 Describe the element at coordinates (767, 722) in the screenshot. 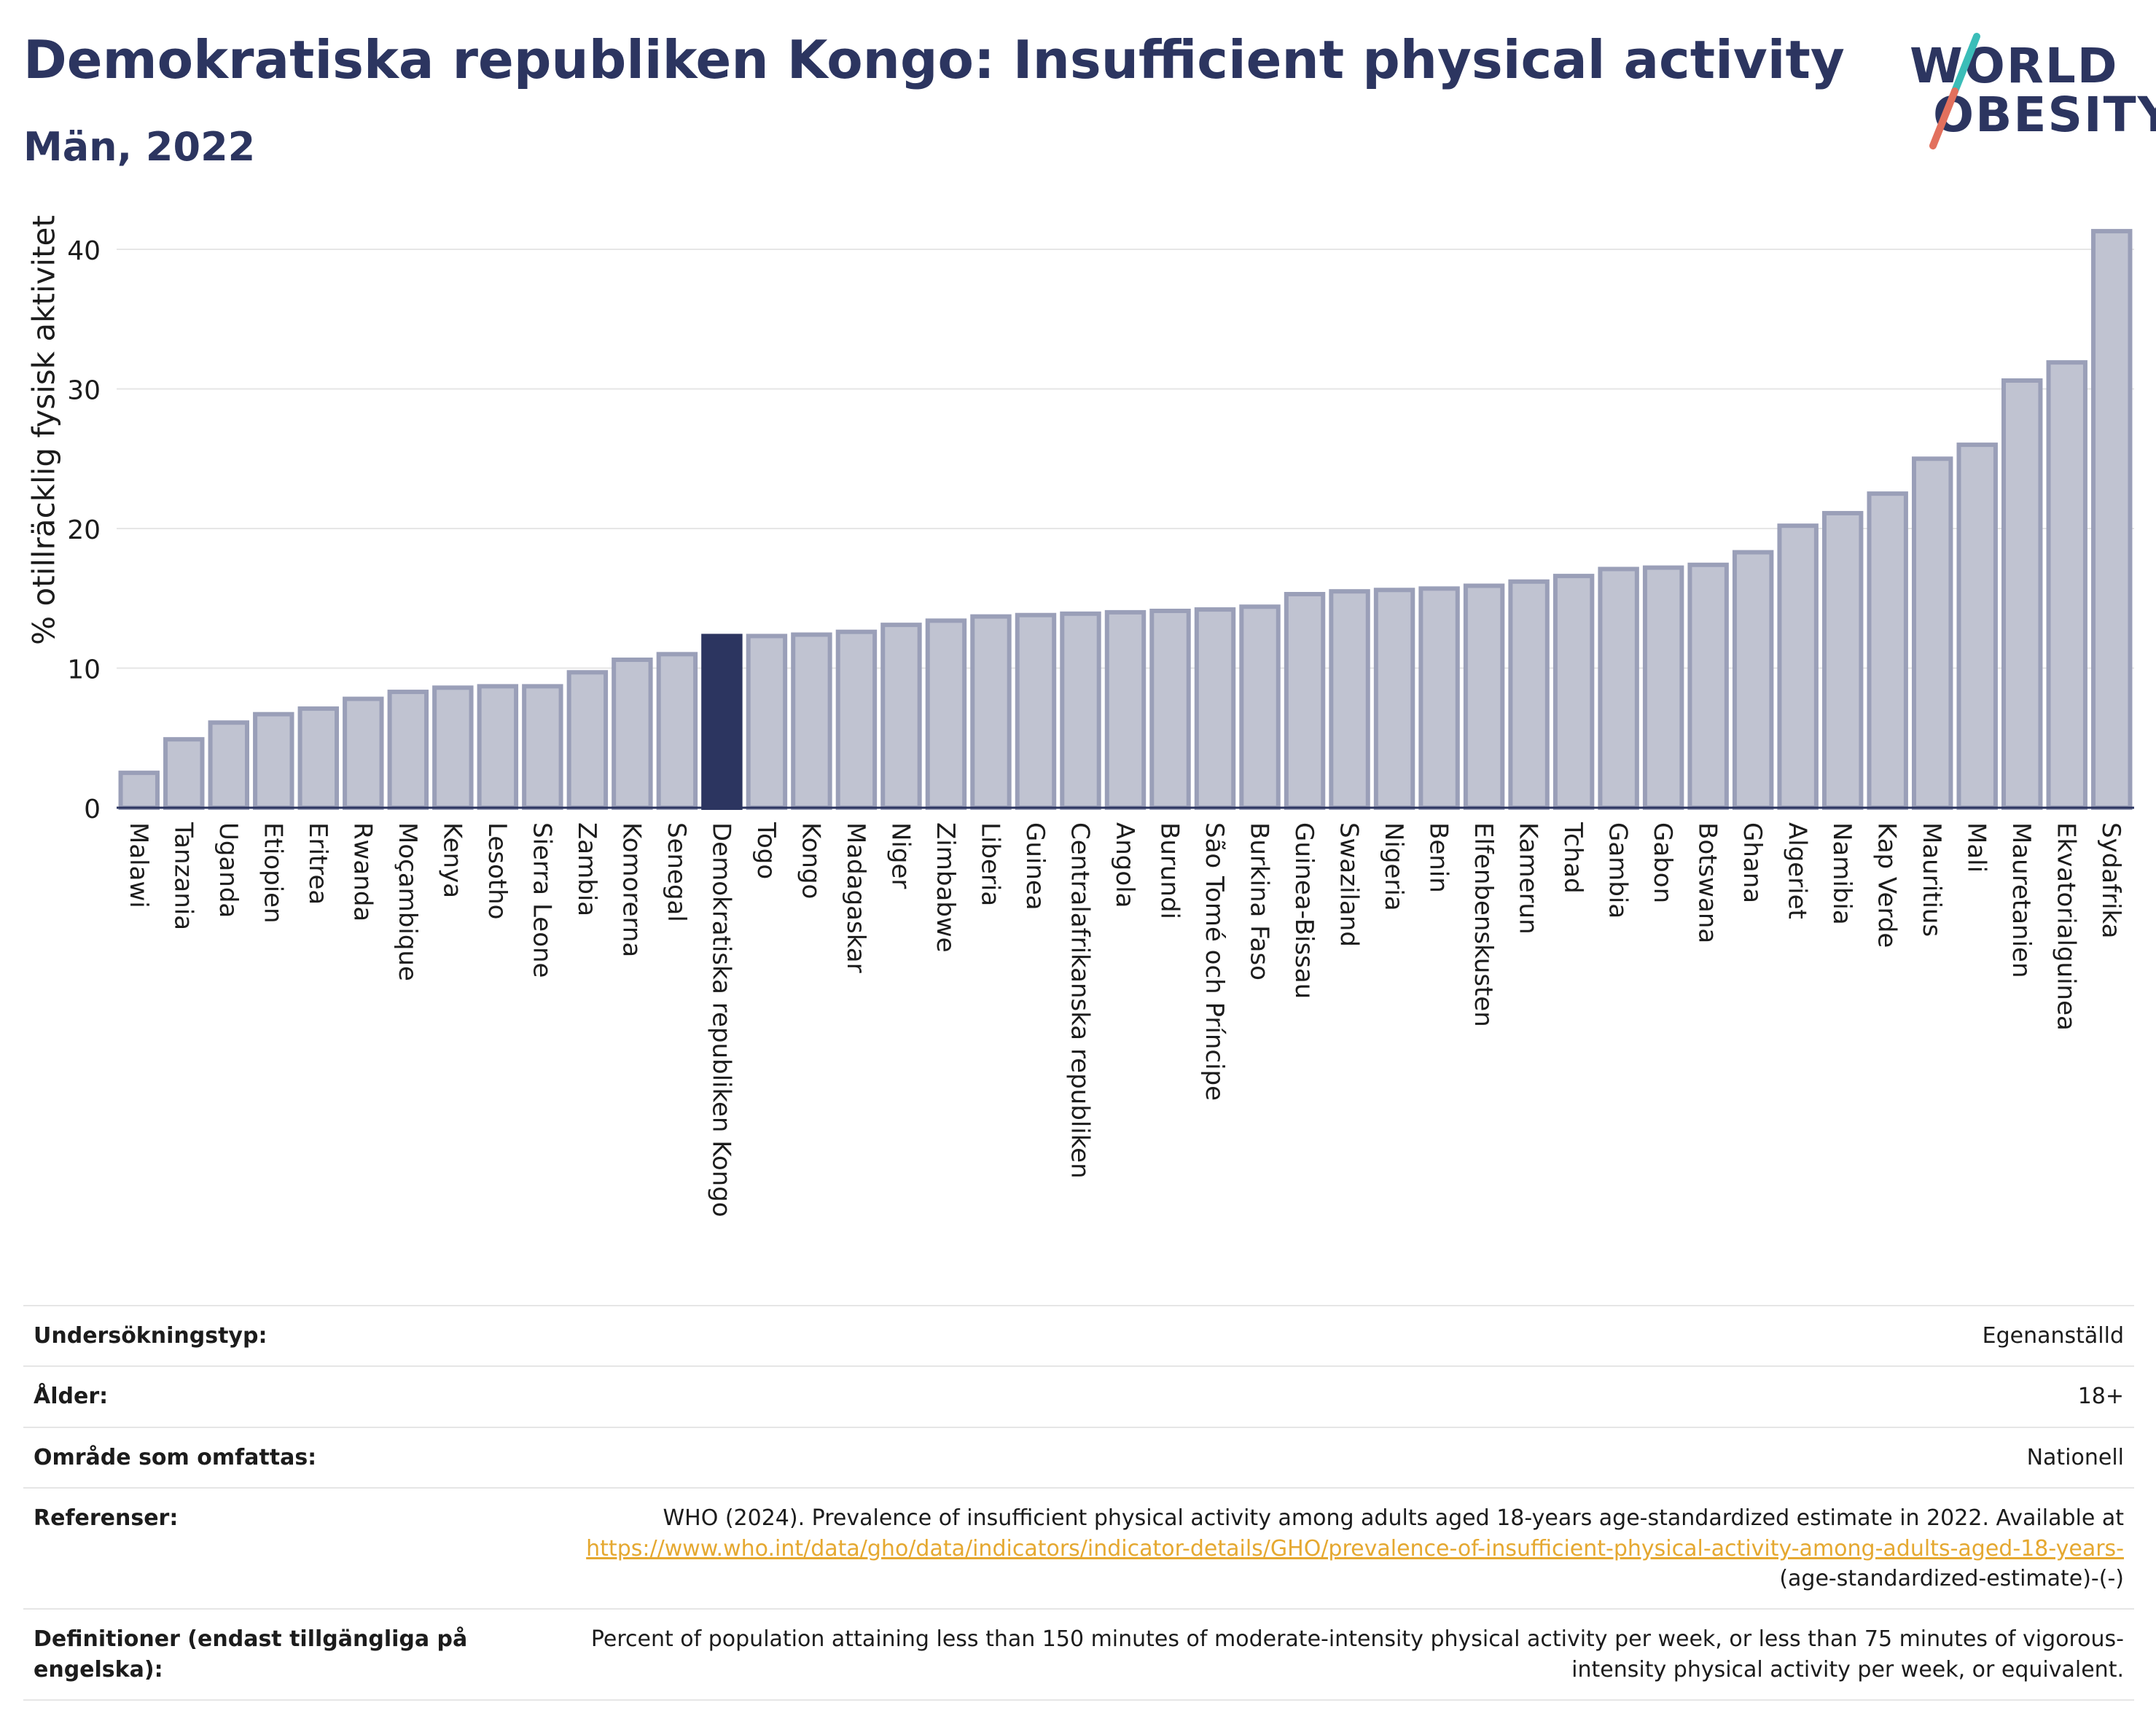

I see `bar-togo` at that location.